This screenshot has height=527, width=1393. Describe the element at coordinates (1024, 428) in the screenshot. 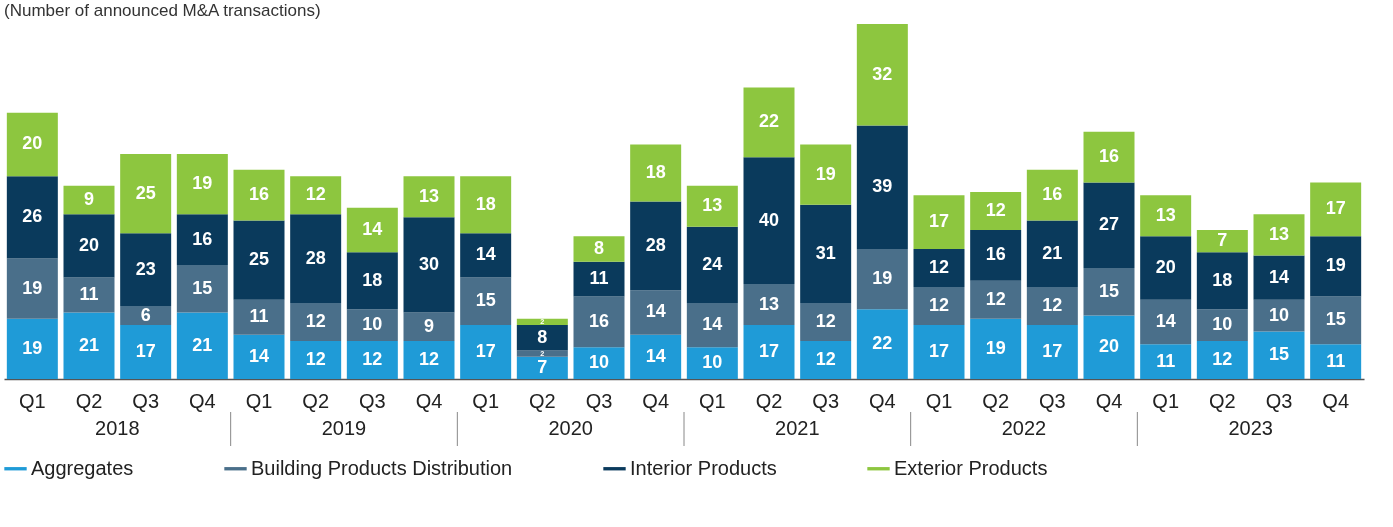

I see `text: 2022` at that location.